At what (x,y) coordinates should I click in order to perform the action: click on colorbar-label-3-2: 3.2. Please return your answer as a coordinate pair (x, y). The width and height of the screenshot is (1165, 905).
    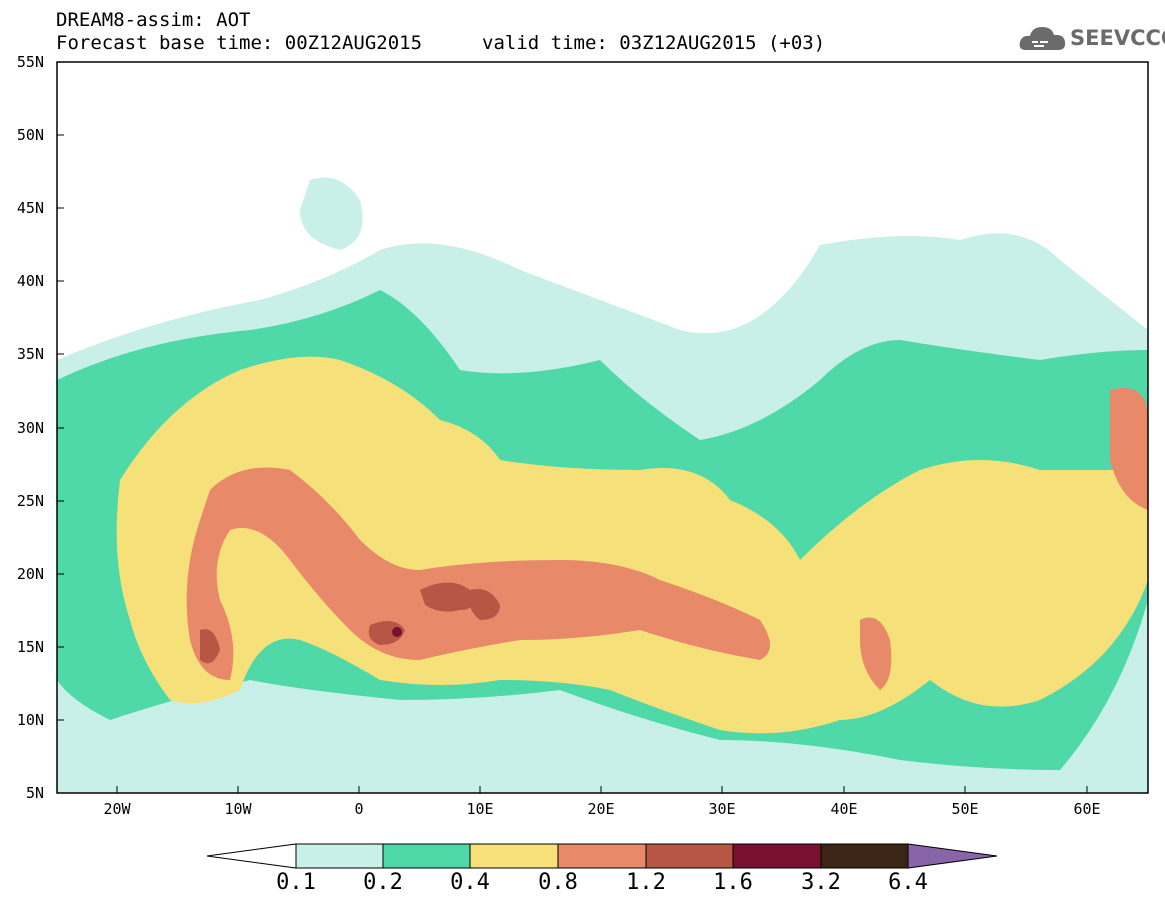
    Looking at the image, I should click on (821, 882).